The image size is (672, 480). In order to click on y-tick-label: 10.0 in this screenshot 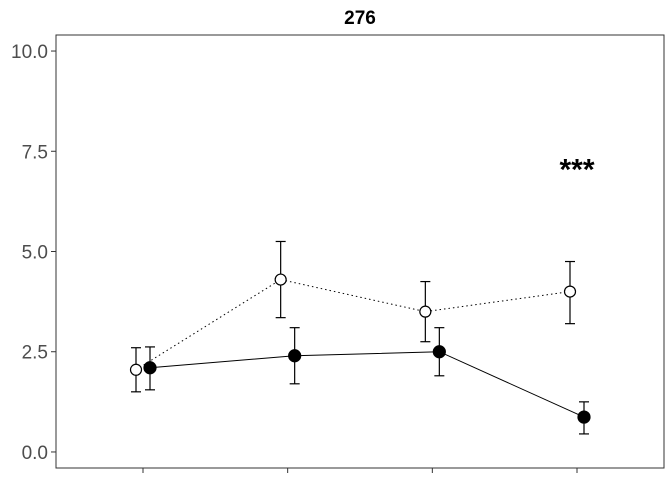, I will do `click(29, 52)`.